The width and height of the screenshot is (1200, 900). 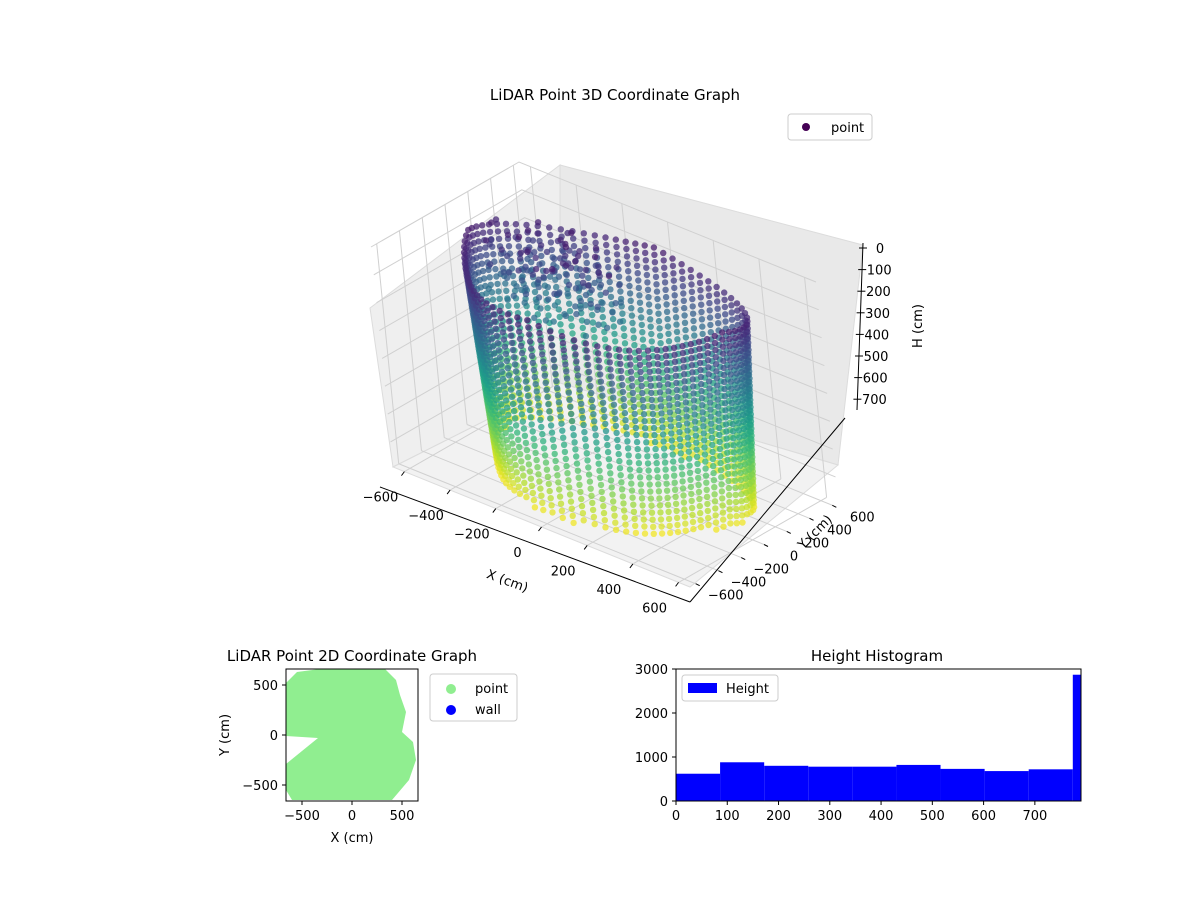 I want to click on z-tick-label: 700, so click(x=874, y=400).